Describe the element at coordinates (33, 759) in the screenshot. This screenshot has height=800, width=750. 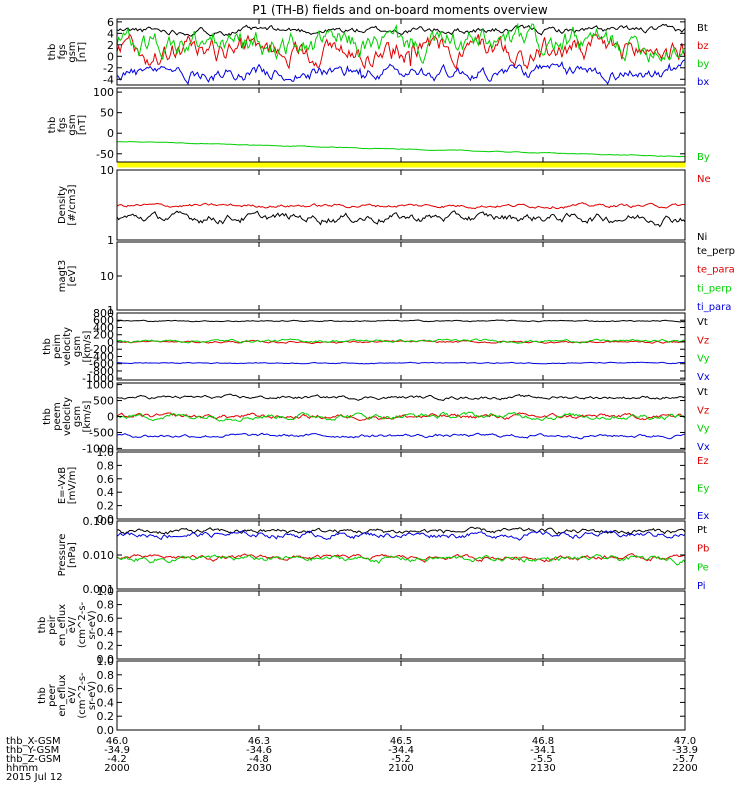
I see `x-axis-row-label: thb_Z-GSM` at that location.